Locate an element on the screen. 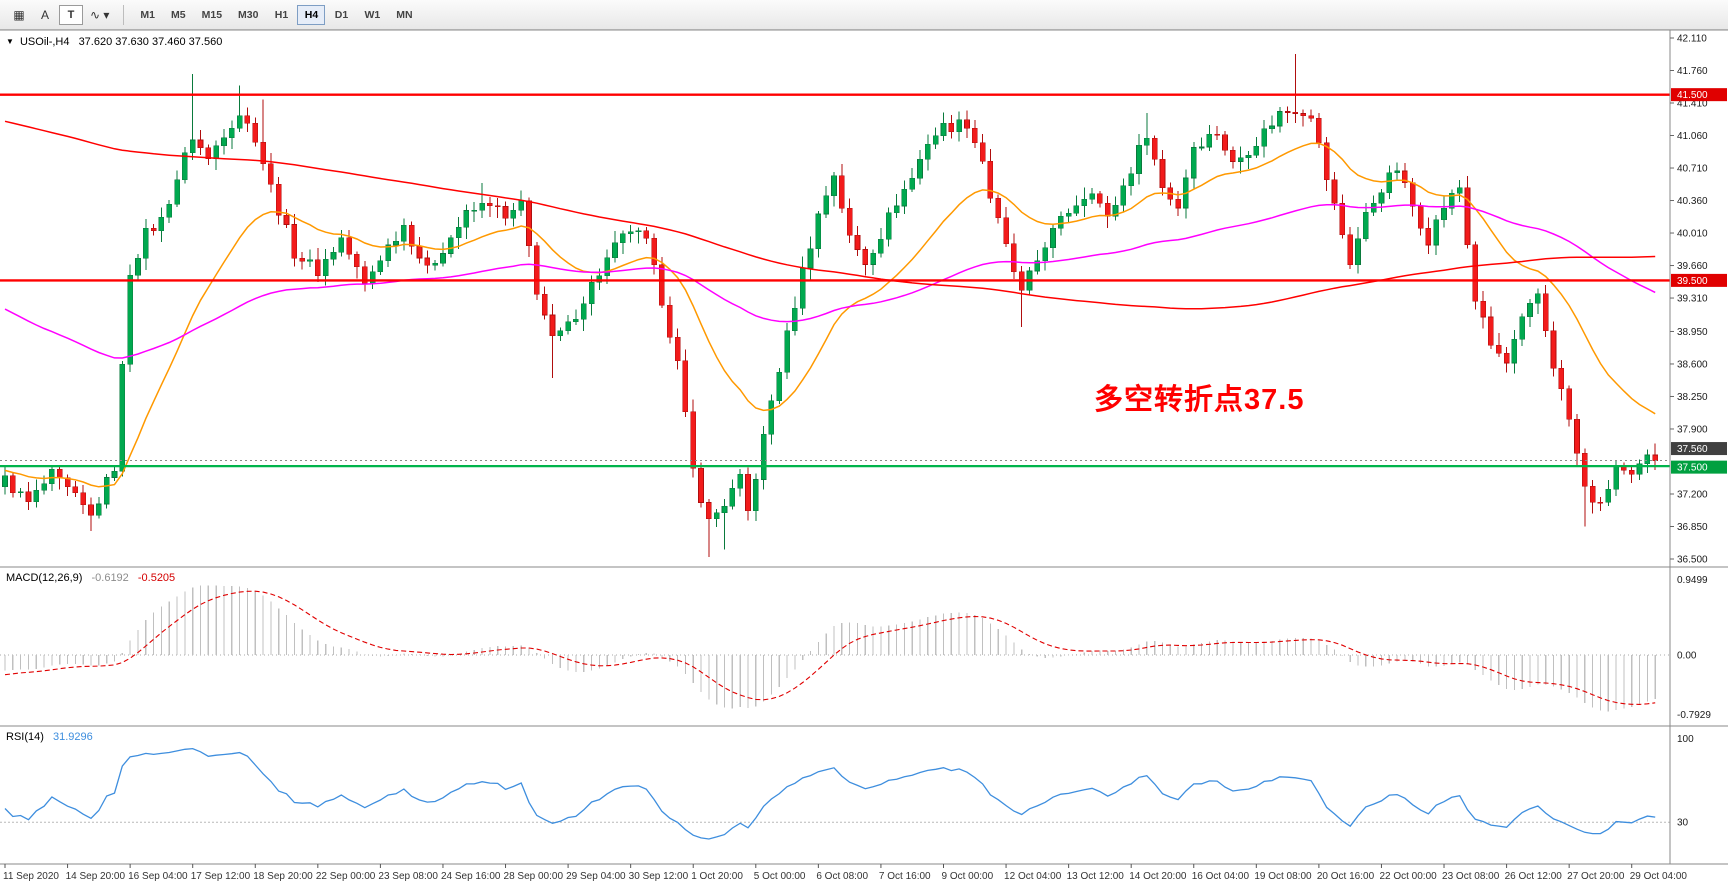 Image resolution: width=1728 pixels, height=894 pixels. svg-text: 29 Oct 04:00 is located at coordinates (1659, 876).